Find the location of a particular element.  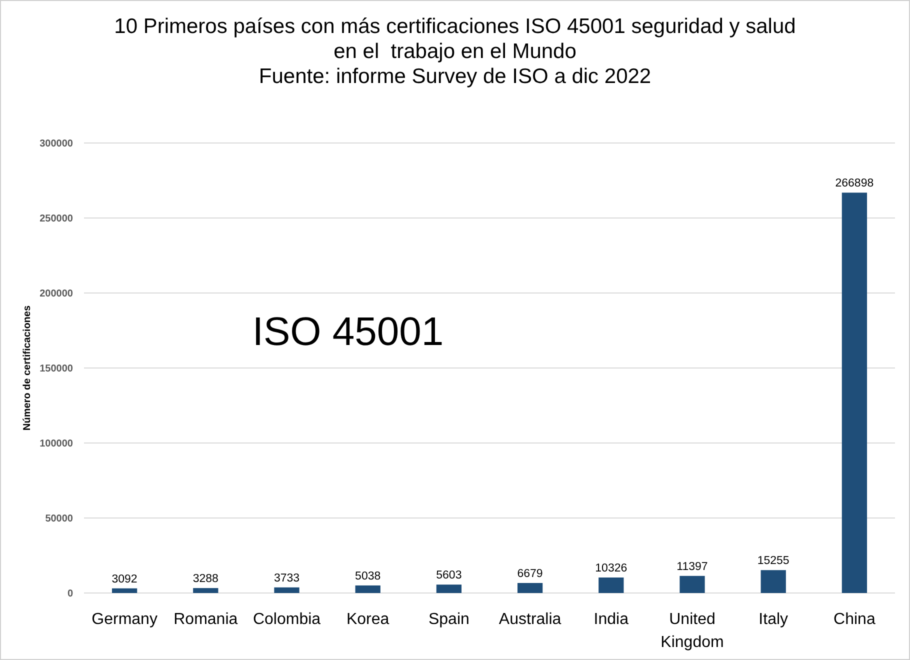

annotation: ISO 45001 is located at coordinates (348, 332).